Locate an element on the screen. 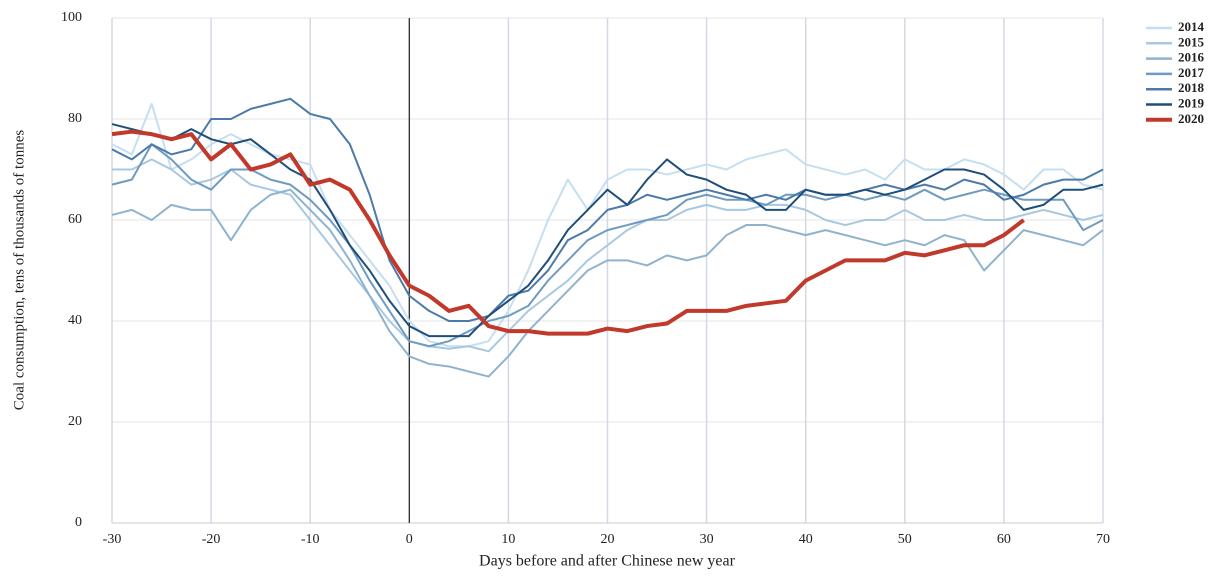 Image resolution: width=1227 pixels, height=577 pixels. x-axis-title: Days before and after Chinese new year is located at coordinates (607, 561).